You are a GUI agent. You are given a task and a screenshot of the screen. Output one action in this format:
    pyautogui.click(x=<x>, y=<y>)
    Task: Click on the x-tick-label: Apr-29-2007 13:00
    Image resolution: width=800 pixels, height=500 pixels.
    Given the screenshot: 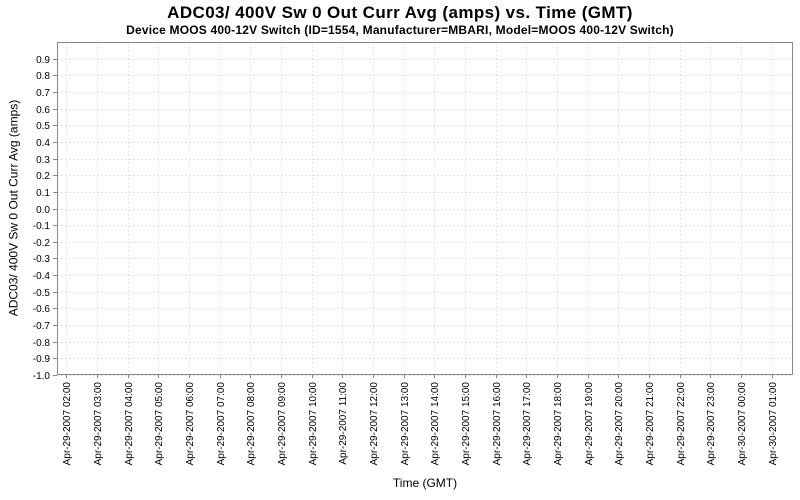 What is the action you would take?
    pyautogui.click(x=405, y=424)
    